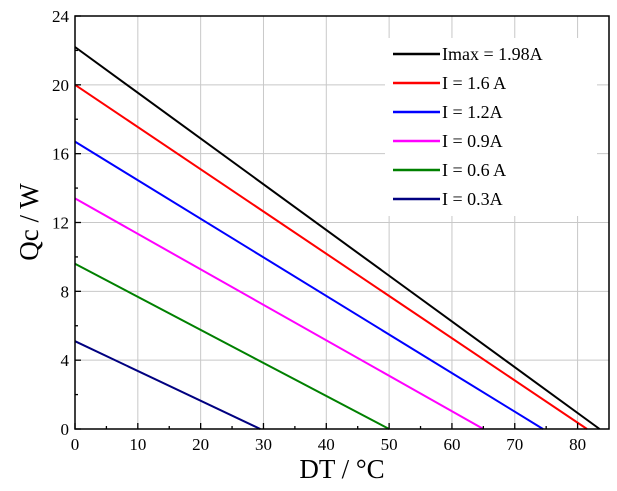 The width and height of the screenshot is (617, 491). I want to click on legend-label-6: I = 0.3A, so click(472, 199).